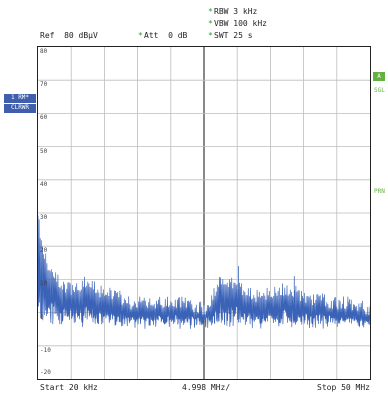  I want to click on trace-detector-label: CLRWR, so click(20, 107).